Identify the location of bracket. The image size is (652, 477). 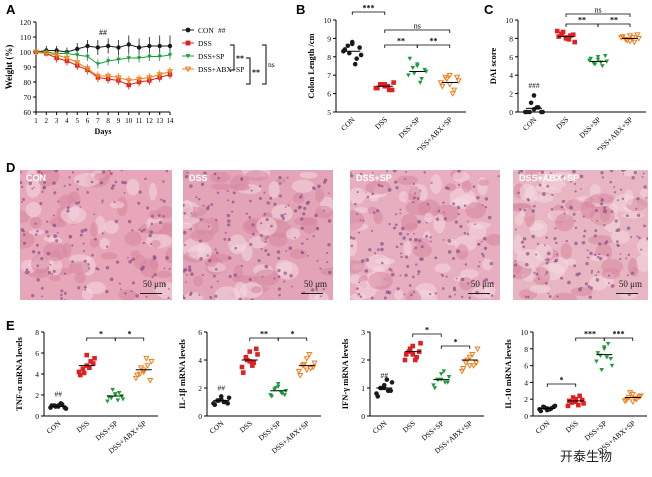
(618, 339).